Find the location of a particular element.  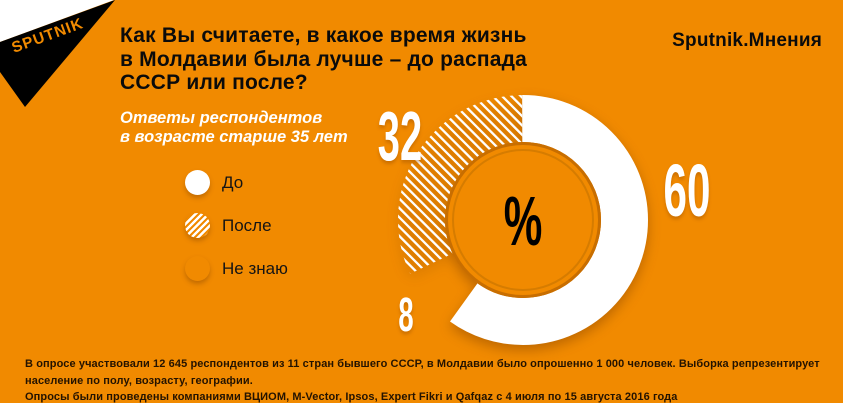

value-label-after: 32 is located at coordinates (400, 136).